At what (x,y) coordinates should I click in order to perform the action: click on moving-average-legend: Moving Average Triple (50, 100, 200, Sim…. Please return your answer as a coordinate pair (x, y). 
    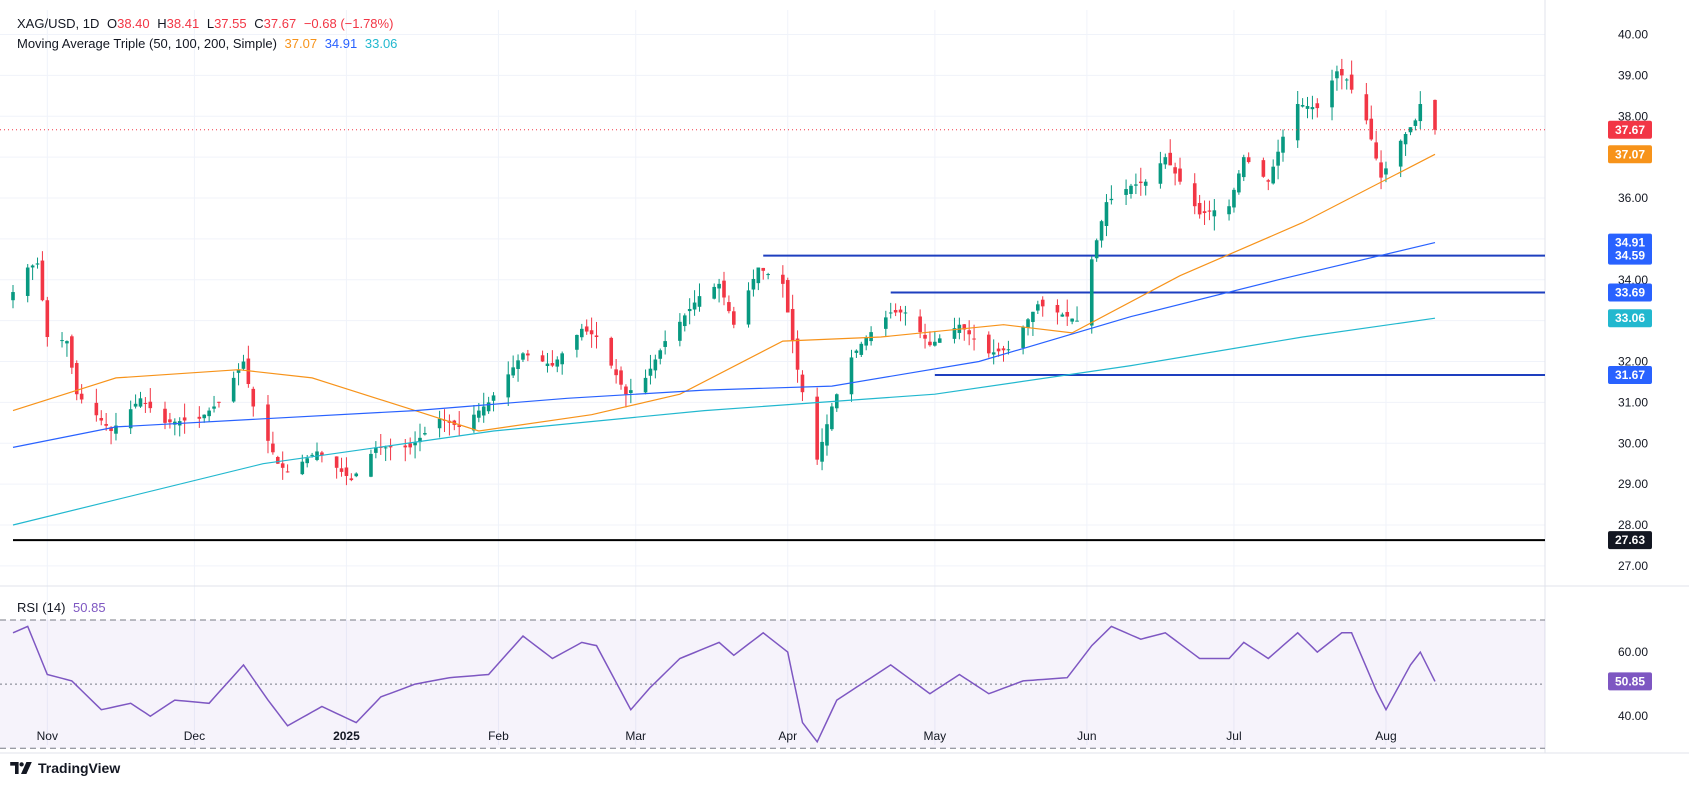
    Looking at the image, I should click on (209, 43).